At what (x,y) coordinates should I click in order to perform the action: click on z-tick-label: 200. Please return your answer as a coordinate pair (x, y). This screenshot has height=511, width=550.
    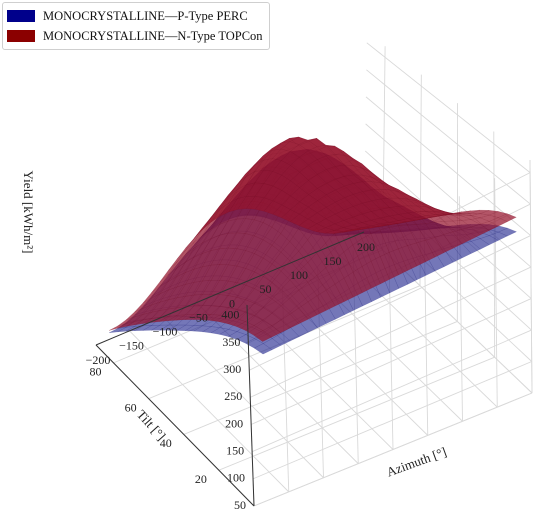
    Looking at the image, I should click on (234, 423).